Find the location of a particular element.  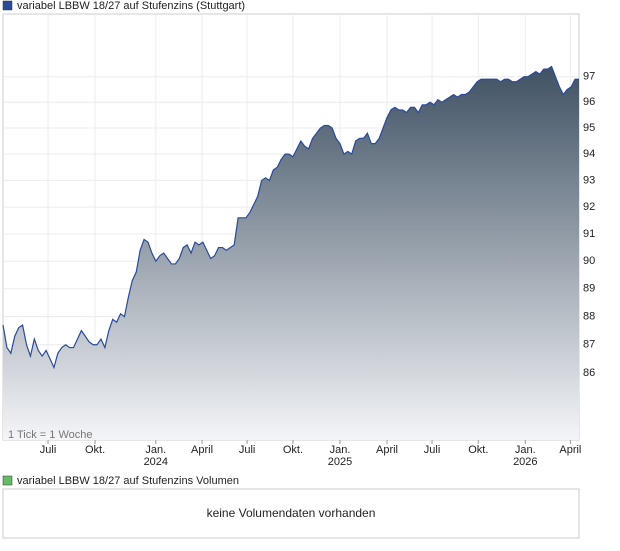

y-tick-label: 88 is located at coordinates (589, 316).